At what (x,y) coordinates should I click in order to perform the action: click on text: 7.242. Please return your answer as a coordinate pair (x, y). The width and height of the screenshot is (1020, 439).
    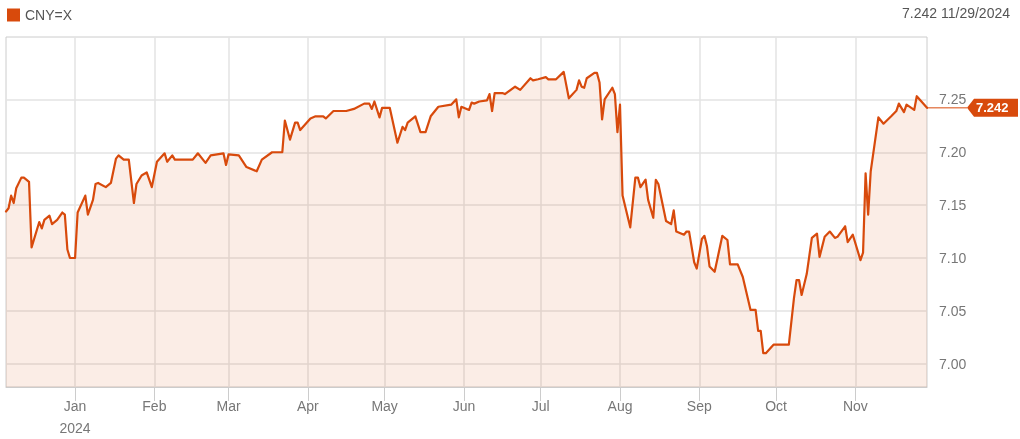
    Looking at the image, I should click on (992, 108).